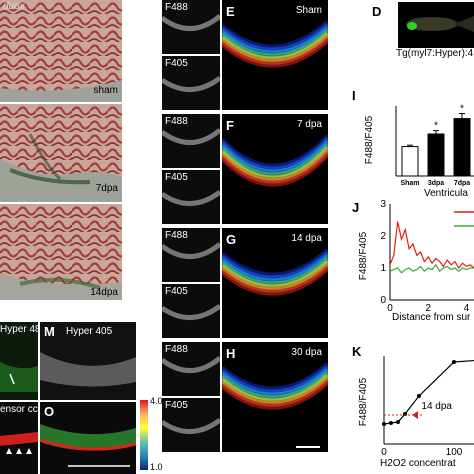  I want to click on panel-letter: I, so click(354, 95).